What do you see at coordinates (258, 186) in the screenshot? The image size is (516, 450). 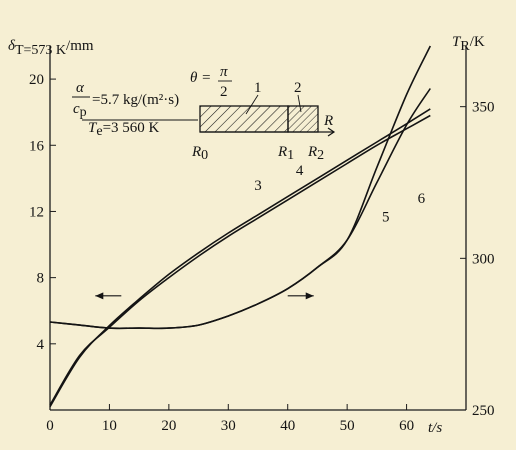 I see `curve-label-3: 3` at bounding box center [258, 186].